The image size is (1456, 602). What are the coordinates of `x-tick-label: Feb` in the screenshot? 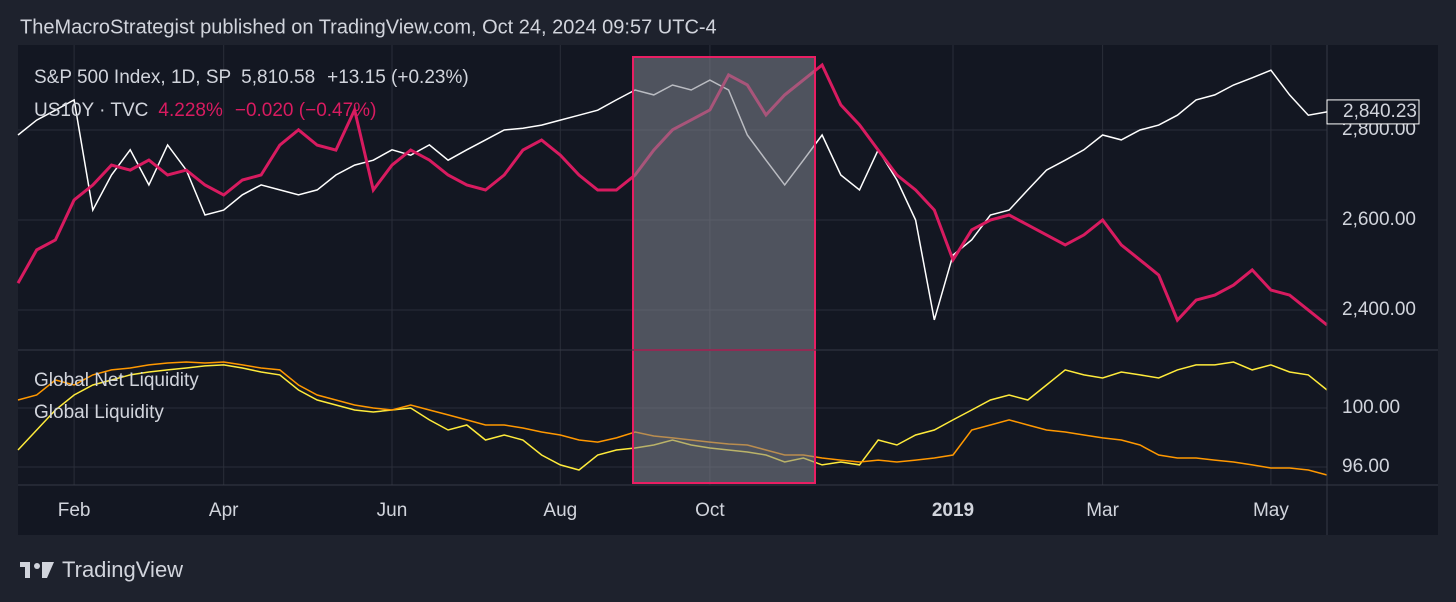 It's located at (74, 510).